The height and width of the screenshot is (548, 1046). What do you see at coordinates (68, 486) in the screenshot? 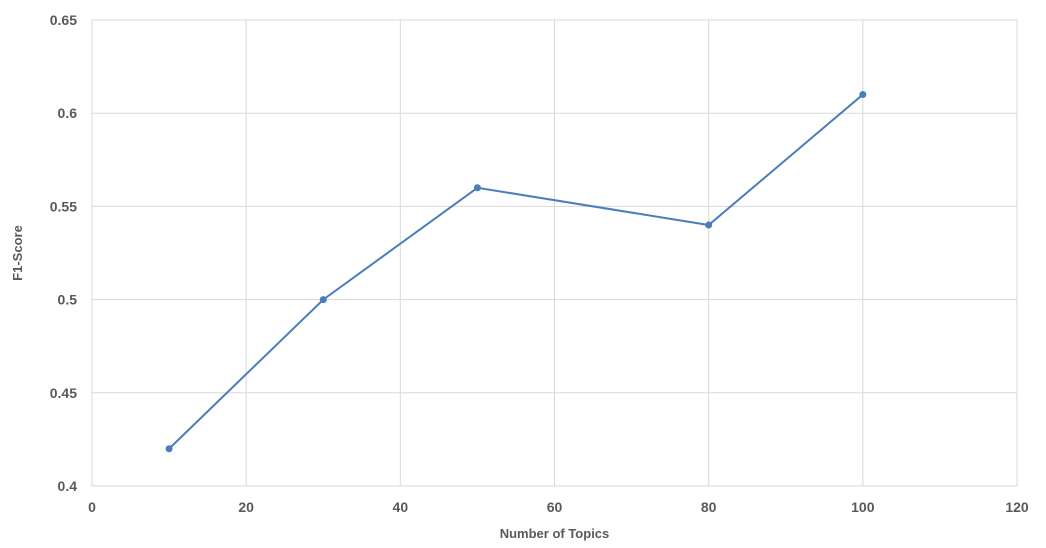
I see `y-tick-label: 0.4` at bounding box center [68, 486].